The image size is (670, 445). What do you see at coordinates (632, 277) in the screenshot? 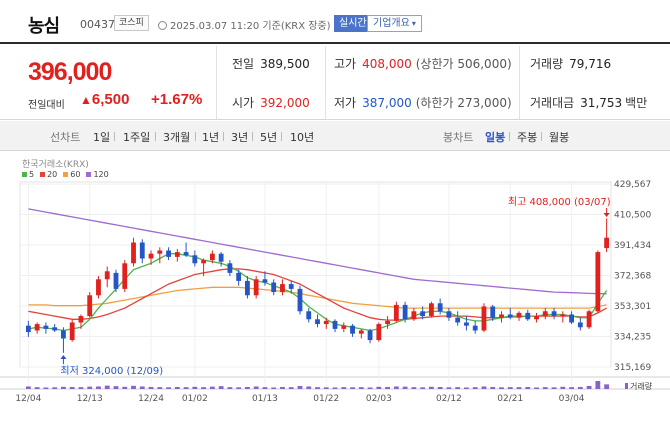
I see `y-tick-label: 372,368` at bounding box center [632, 277].